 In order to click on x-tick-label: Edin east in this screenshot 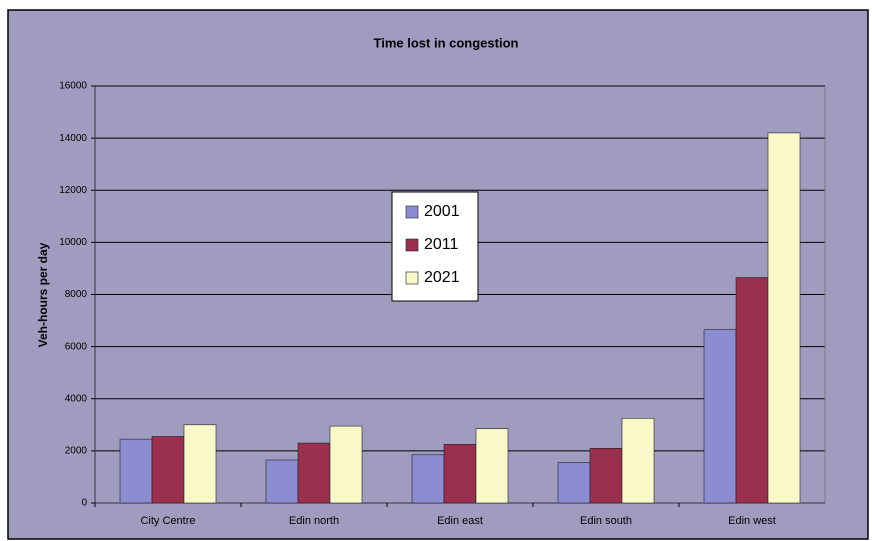, I will do `click(460, 521)`.